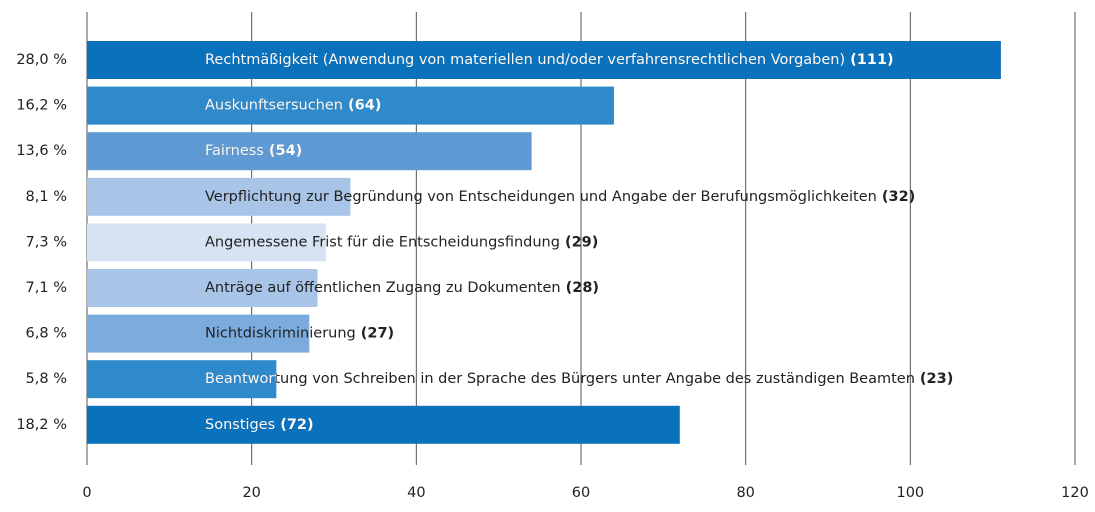  Describe the element at coordinates (364, 106) in the screenshot. I see `value-label: (64)` at that location.